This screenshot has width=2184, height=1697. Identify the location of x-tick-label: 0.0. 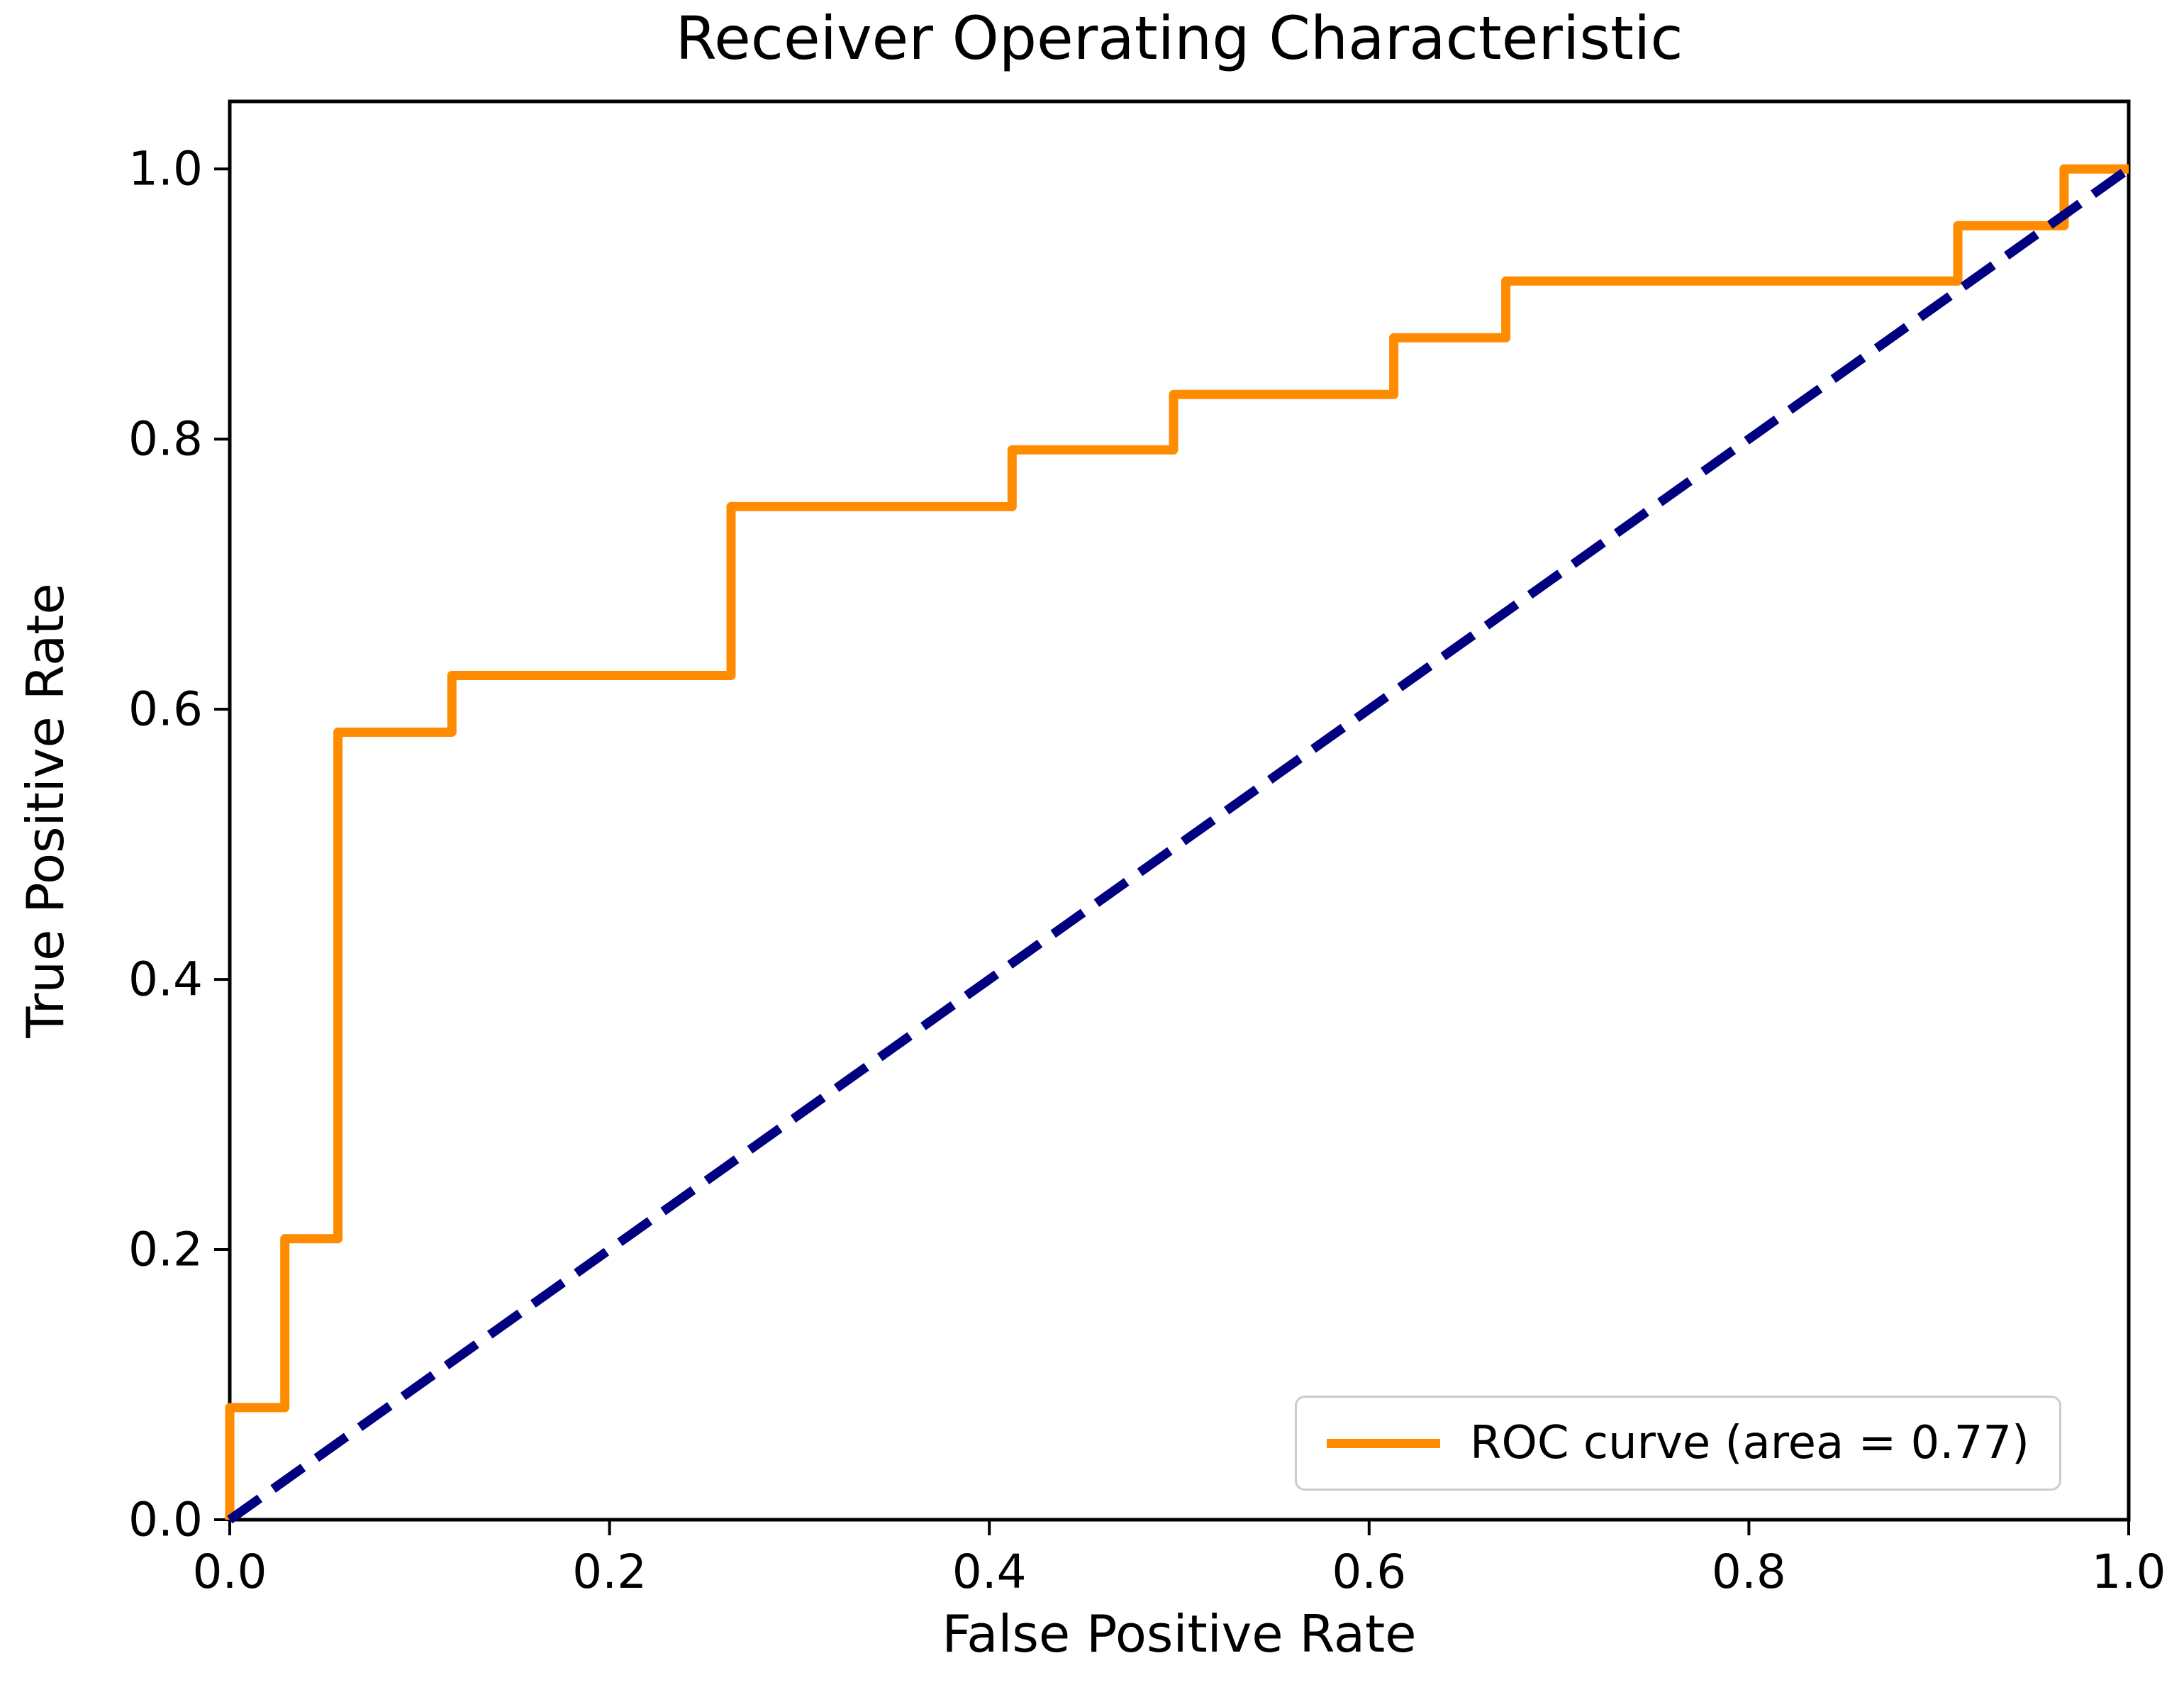
(230, 1572).